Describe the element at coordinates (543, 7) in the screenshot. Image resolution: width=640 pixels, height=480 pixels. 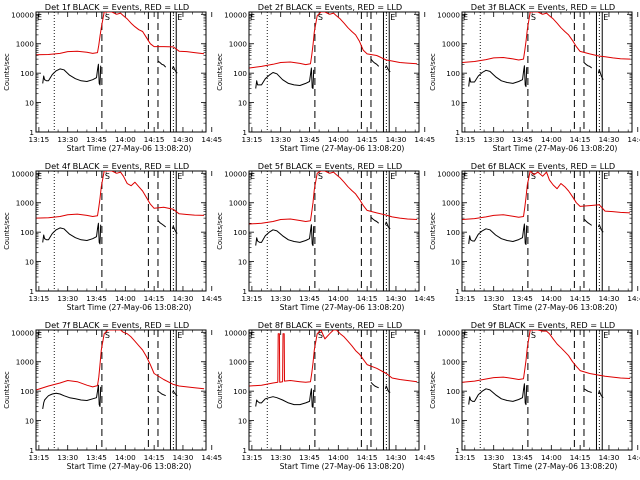
I see `panel-title: Det 3f BLACK = Events, RED = LLD` at that location.